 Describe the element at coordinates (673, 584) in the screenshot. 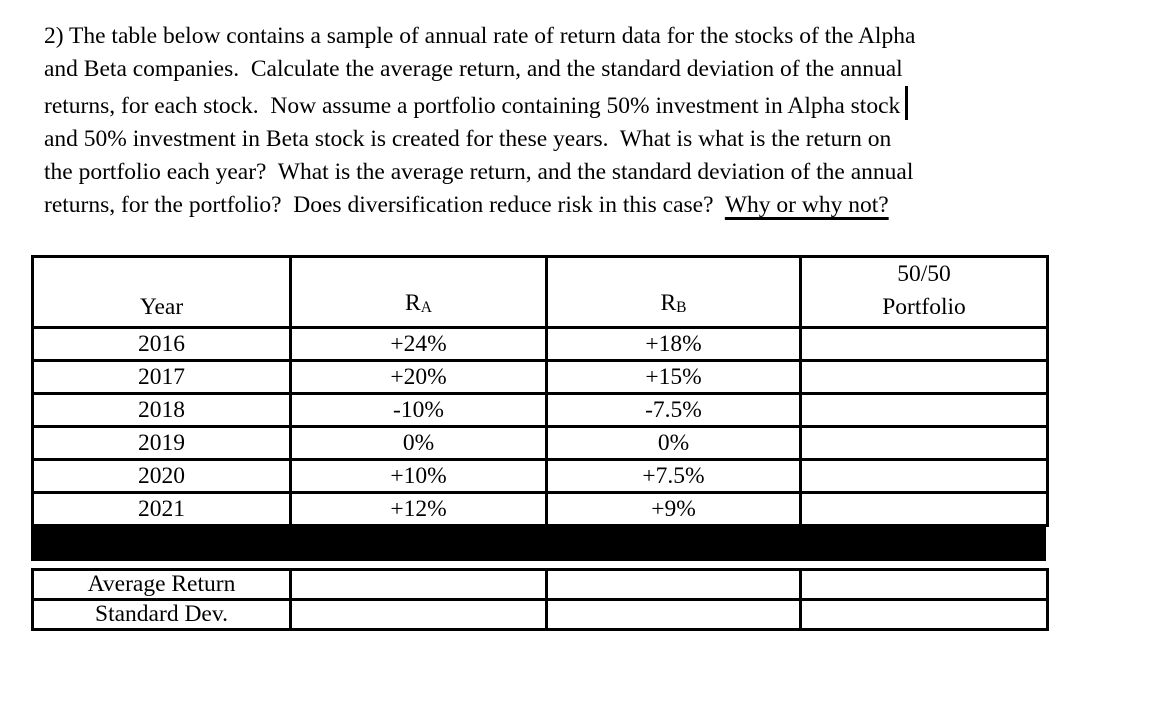

I see `average-return-b-cell` at that location.